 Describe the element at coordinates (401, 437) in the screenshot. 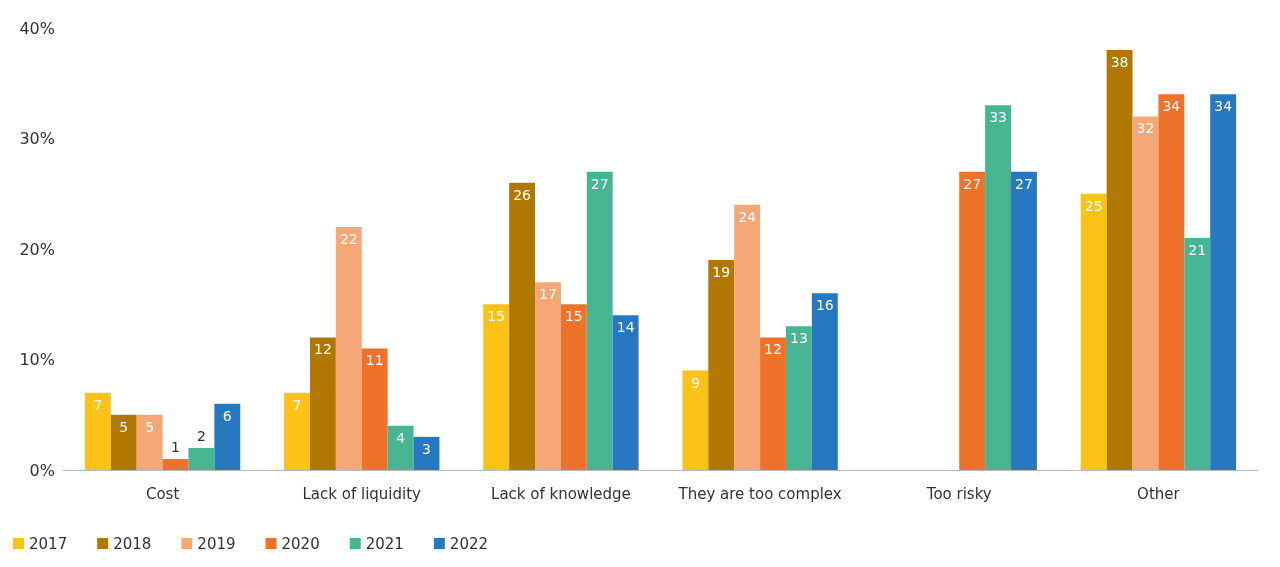

I see `data-label: 4` at that location.